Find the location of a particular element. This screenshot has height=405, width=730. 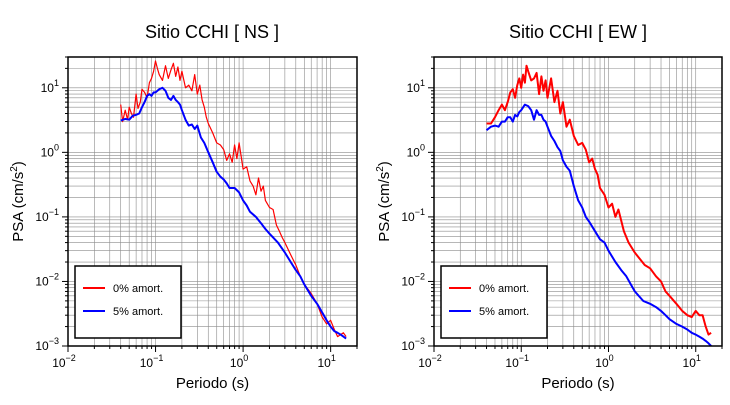

chart-title: Sitio CCHI [ NS ] is located at coordinates (212, 32).